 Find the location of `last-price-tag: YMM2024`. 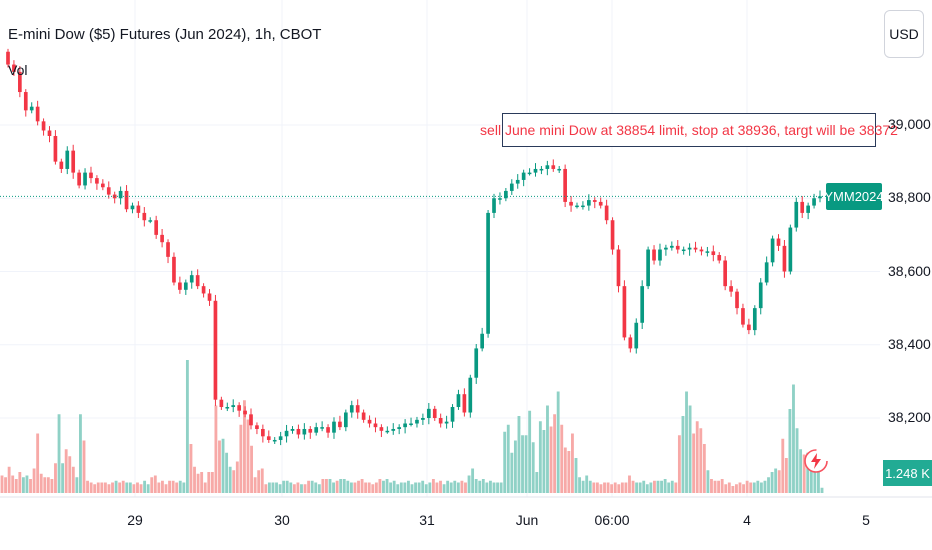

last-price-tag: YMM2024 is located at coordinates (854, 197).